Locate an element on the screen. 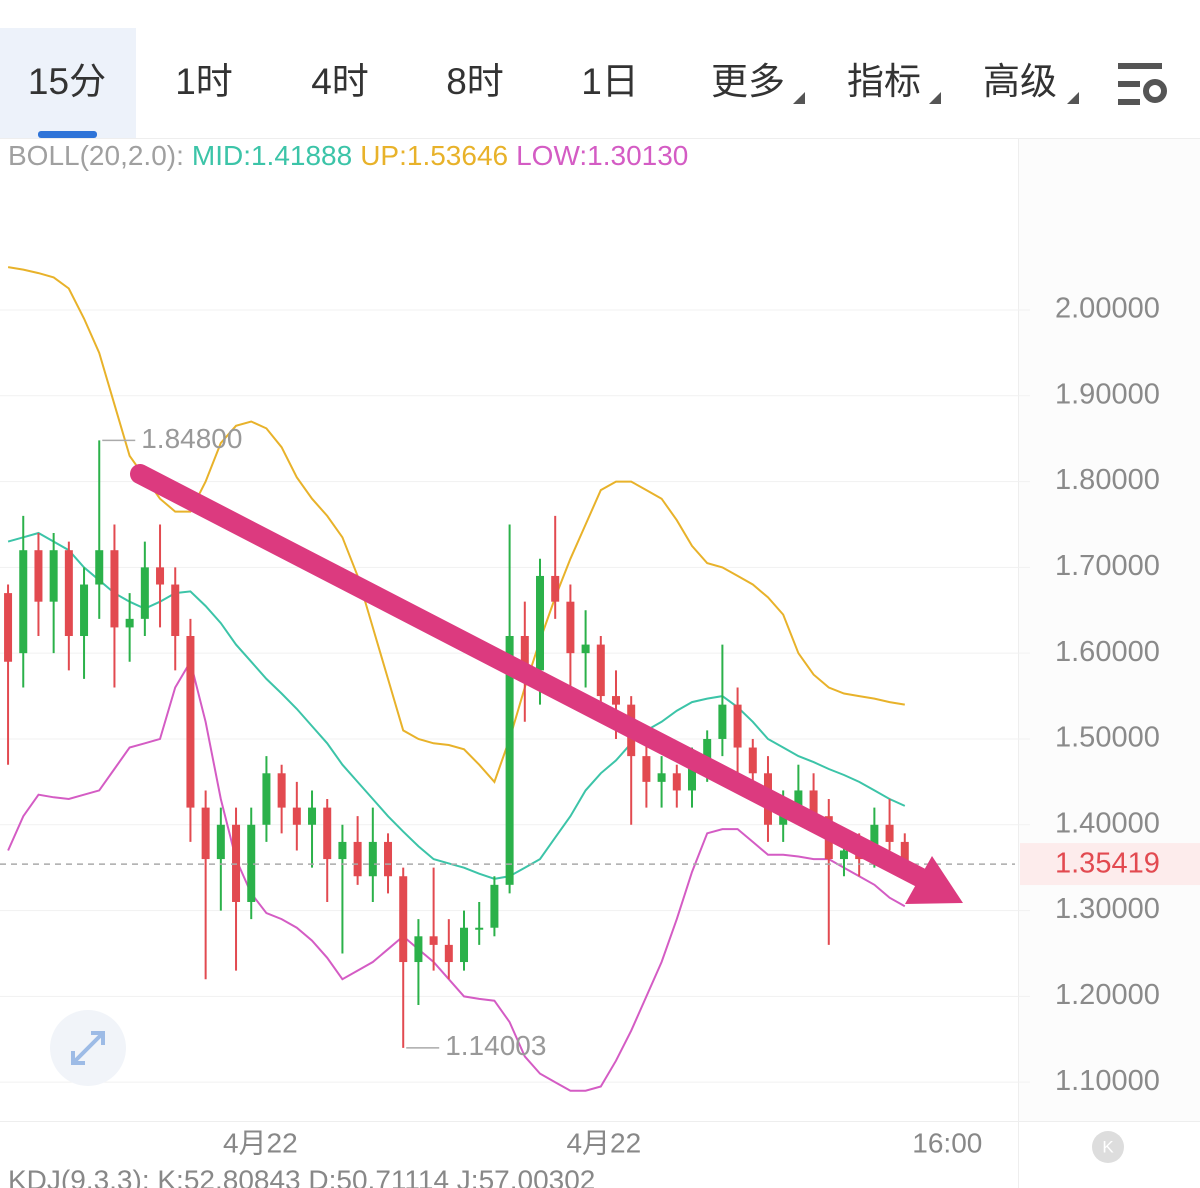 The height and width of the screenshot is (1188, 1200). y-tick-label: 1.60000 is located at coordinates (1107, 652).